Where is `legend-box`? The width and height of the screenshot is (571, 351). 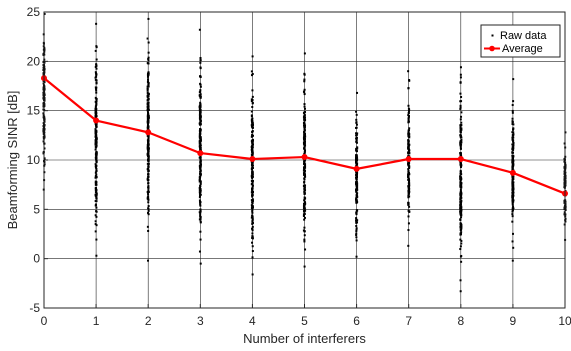 legend-box is located at coordinates (520, 41).